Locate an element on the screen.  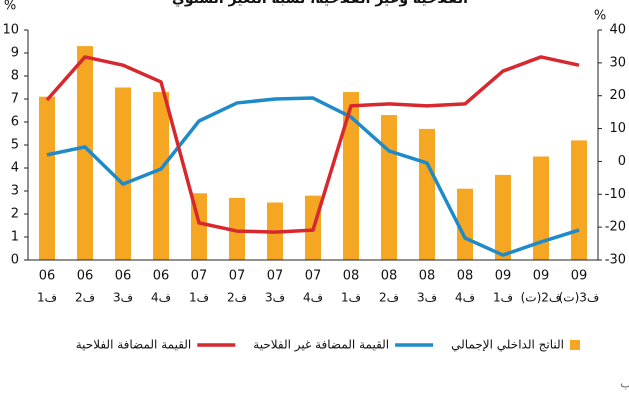
y-tick-label: 9 is located at coordinates (15, 53).